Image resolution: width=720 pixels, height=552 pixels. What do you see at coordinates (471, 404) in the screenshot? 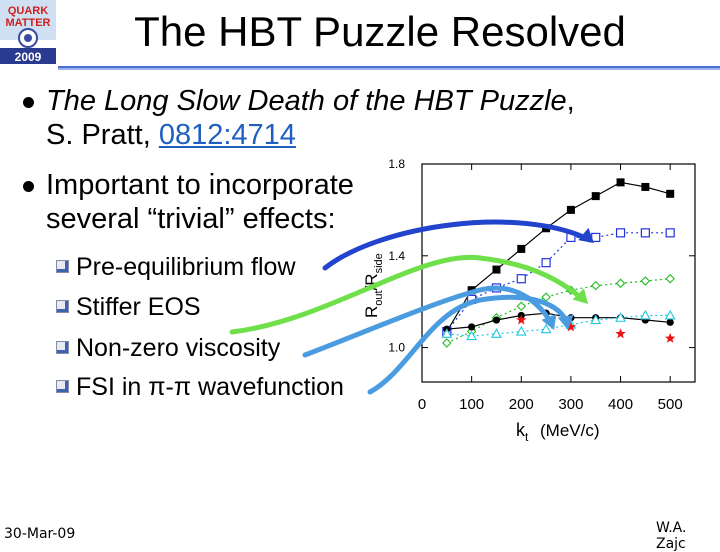
I see `x-tick-label: 100` at bounding box center [471, 404].